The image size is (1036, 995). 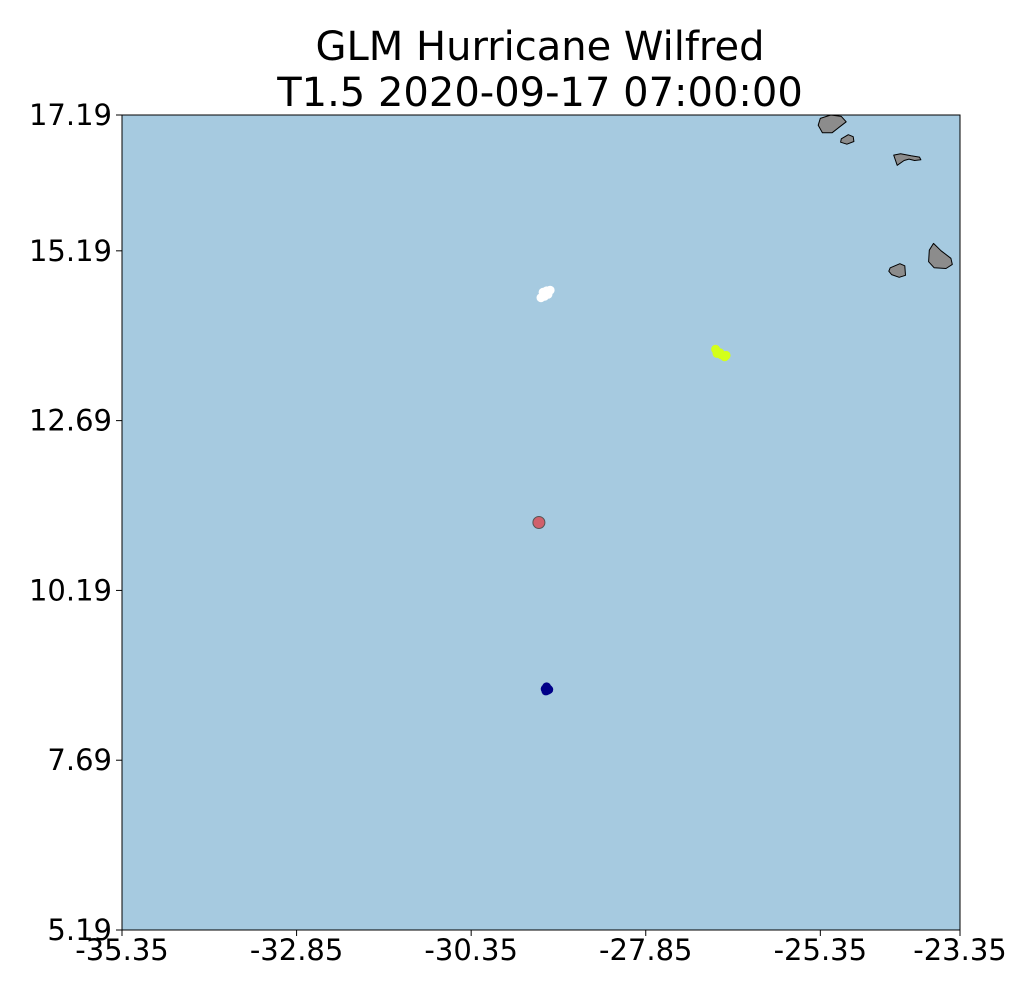 What do you see at coordinates (79, 760) in the screenshot?
I see `y-tick-label: 7.69` at bounding box center [79, 760].